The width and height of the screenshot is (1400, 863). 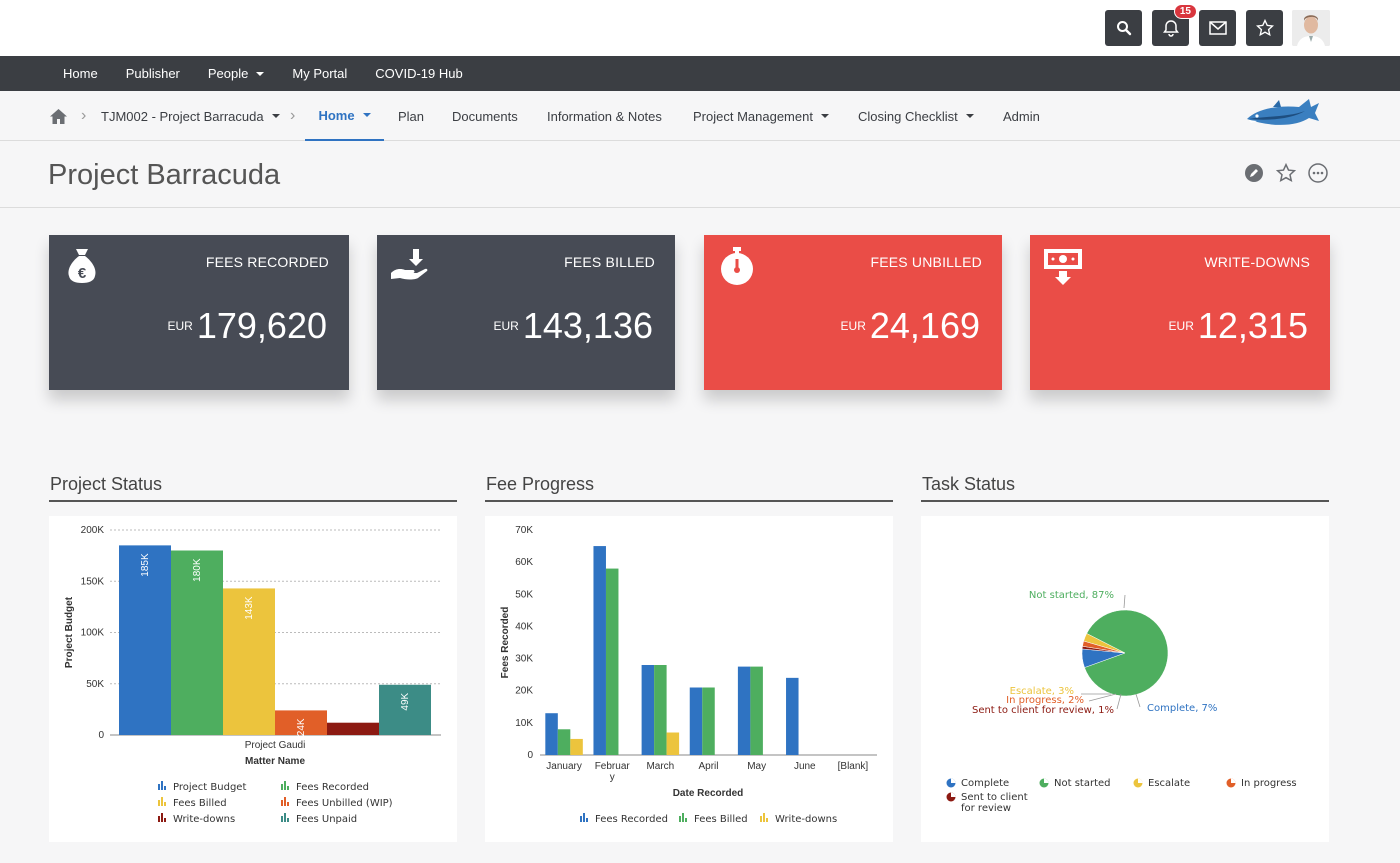 I want to click on favorite-button, so click(x=1286, y=175).